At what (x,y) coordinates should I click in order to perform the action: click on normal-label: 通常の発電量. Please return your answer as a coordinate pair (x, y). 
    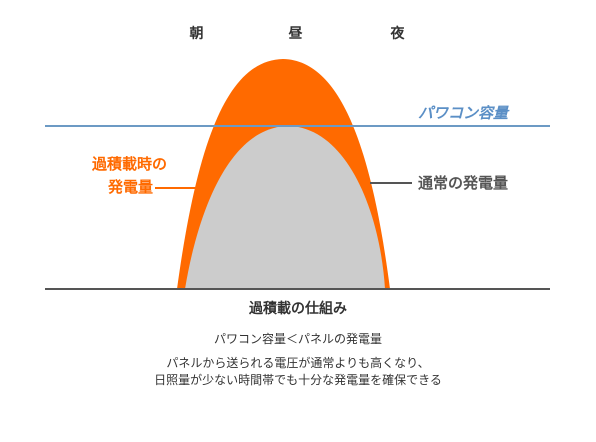
    Looking at the image, I should click on (463, 183).